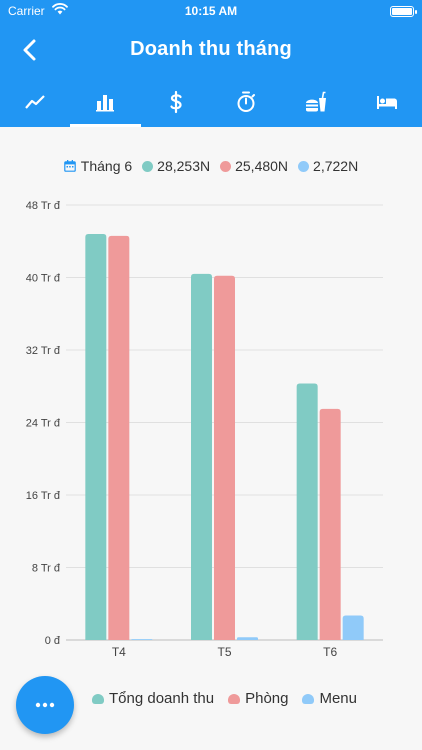 Image resolution: width=422 pixels, height=750 pixels. I want to click on tab-hotel, so click(387, 101).